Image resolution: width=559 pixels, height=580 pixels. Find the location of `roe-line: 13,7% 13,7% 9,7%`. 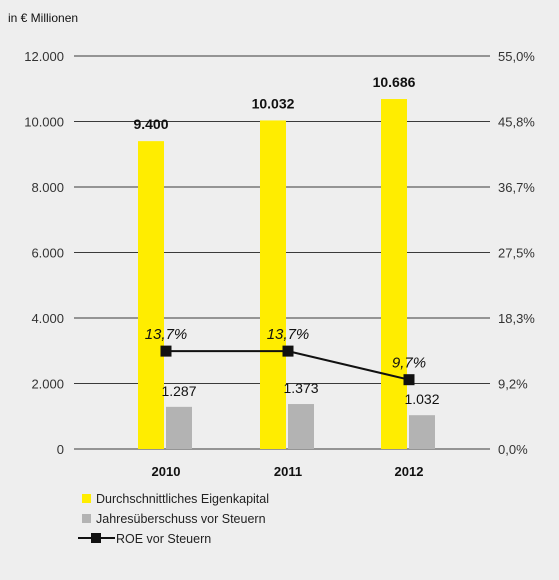

roe-line: 13,7% 13,7% 9,7% is located at coordinates (285, 356).